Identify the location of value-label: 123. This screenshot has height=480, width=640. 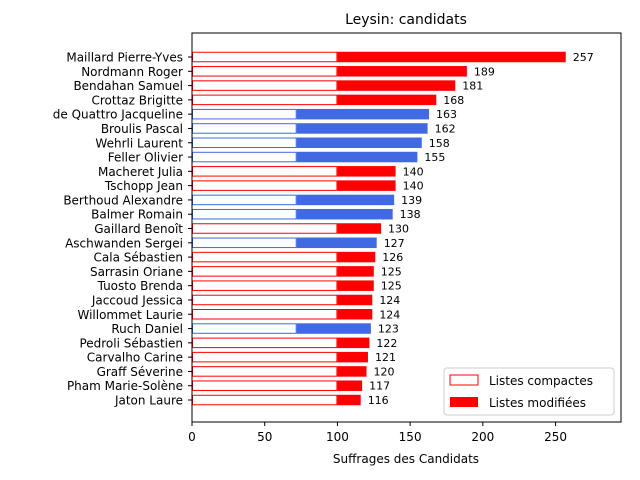
(388, 329).